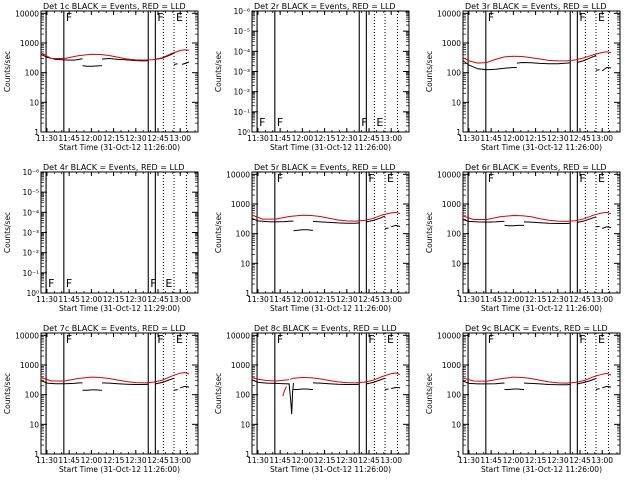  Describe the element at coordinates (30, 233) in the screenshot. I see `y-tick-label: 10⁻³` at that location.